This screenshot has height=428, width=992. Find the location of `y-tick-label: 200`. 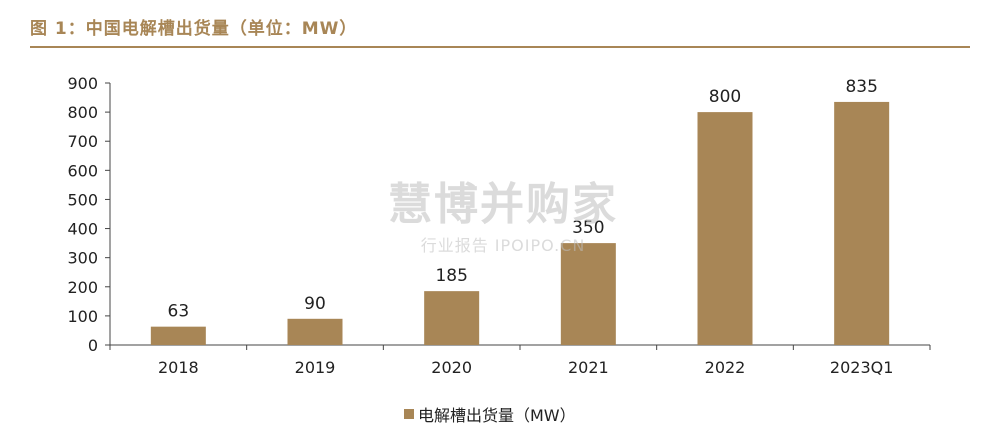

y-tick-label: 200 is located at coordinates (82, 287).